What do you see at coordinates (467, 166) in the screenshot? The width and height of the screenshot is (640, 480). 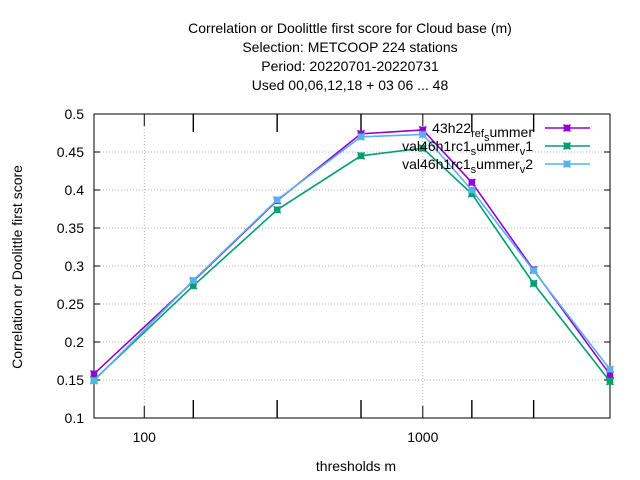 I see `legend-label: val46h1rc1summerv2` at bounding box center [467, 166].